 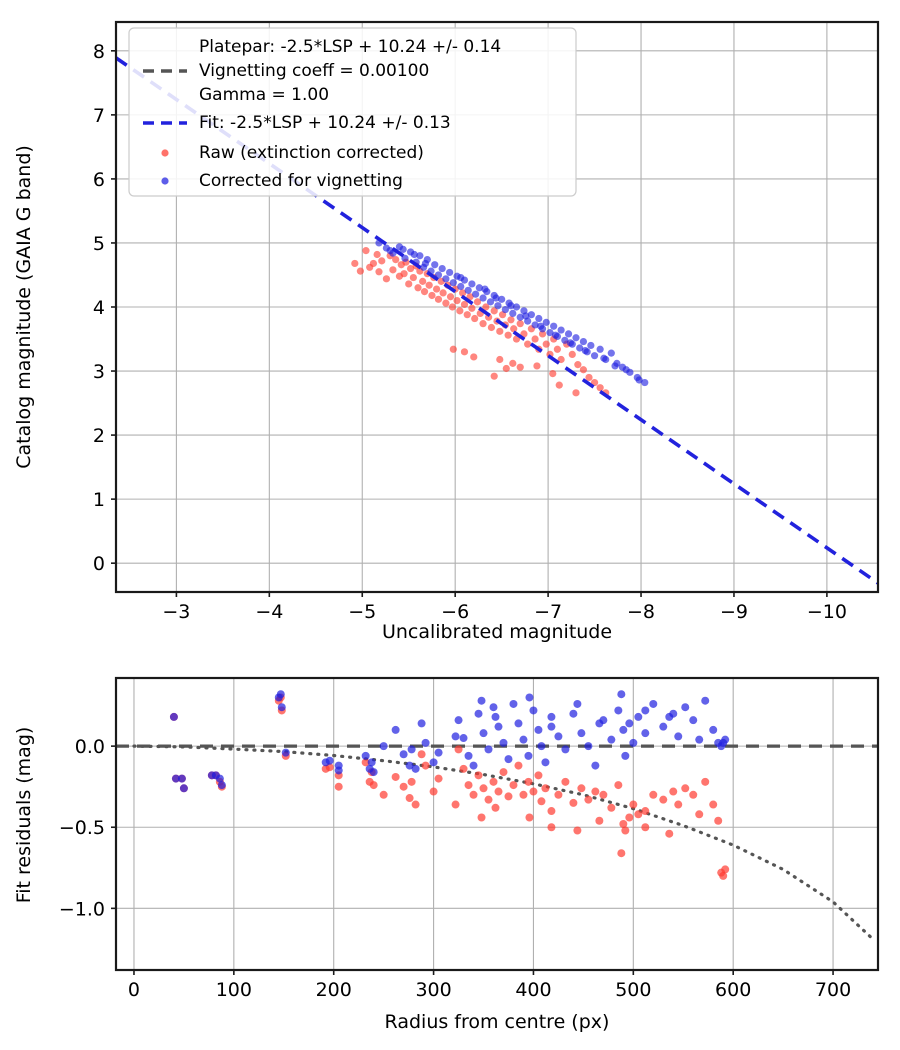 What do you see at coordinates (497, 1022) in the screenshot?
I see `residuals-x-axis-label: Radius from centre (px)` at bounding box center [497, 1022].